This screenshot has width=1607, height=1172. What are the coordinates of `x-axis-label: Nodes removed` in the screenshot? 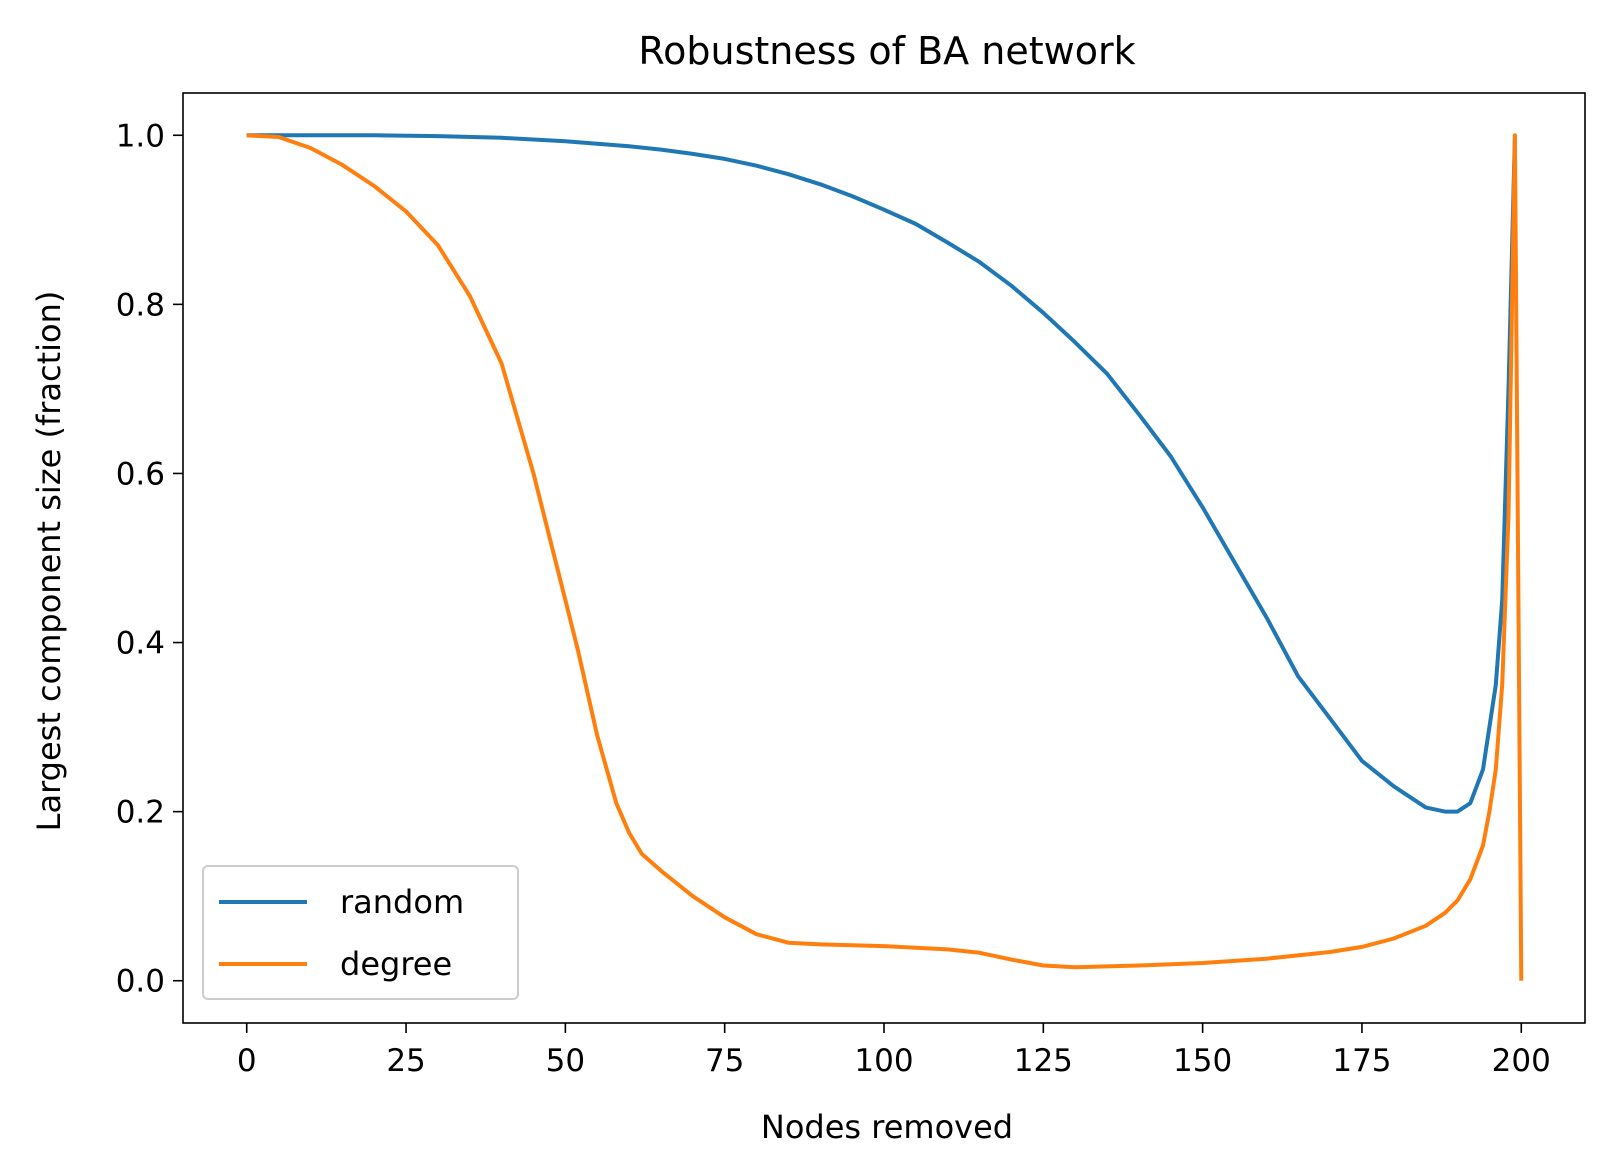 It's located at (887, 1127).